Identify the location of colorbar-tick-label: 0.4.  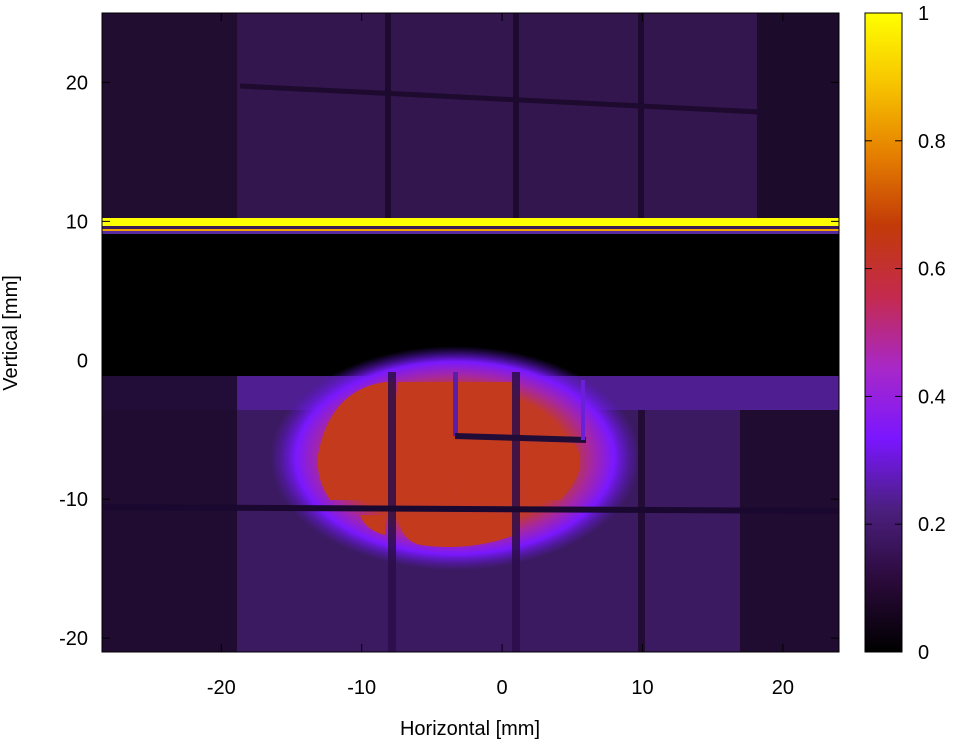
(932, 397).